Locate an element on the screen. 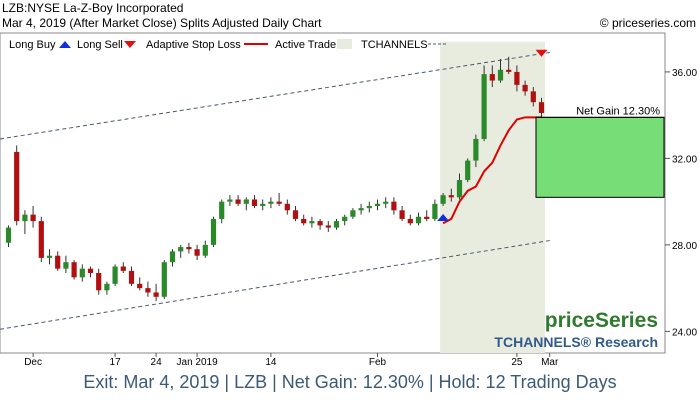  x-tick-label: Feb is located at coordinates (378, 362).